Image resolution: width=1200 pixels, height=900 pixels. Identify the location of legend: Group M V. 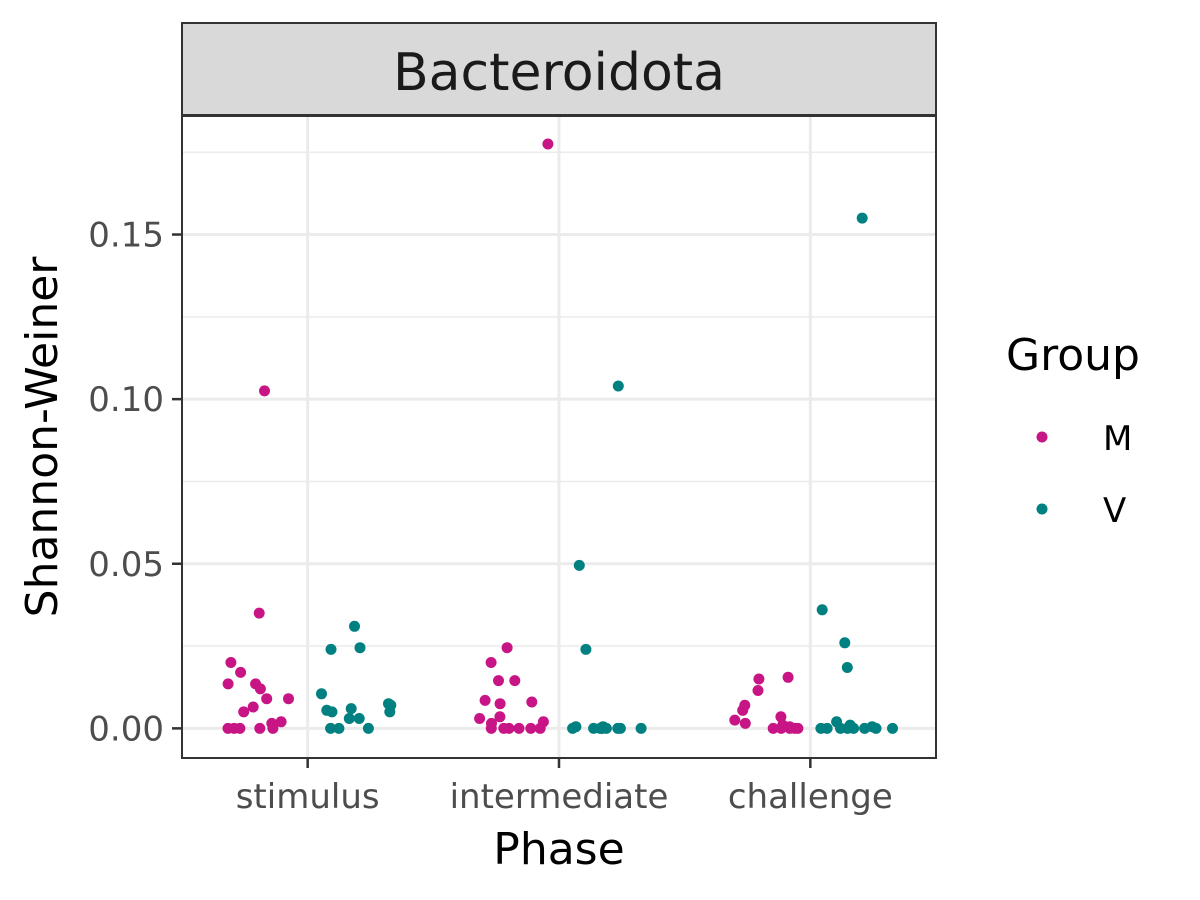
(1073, 430).